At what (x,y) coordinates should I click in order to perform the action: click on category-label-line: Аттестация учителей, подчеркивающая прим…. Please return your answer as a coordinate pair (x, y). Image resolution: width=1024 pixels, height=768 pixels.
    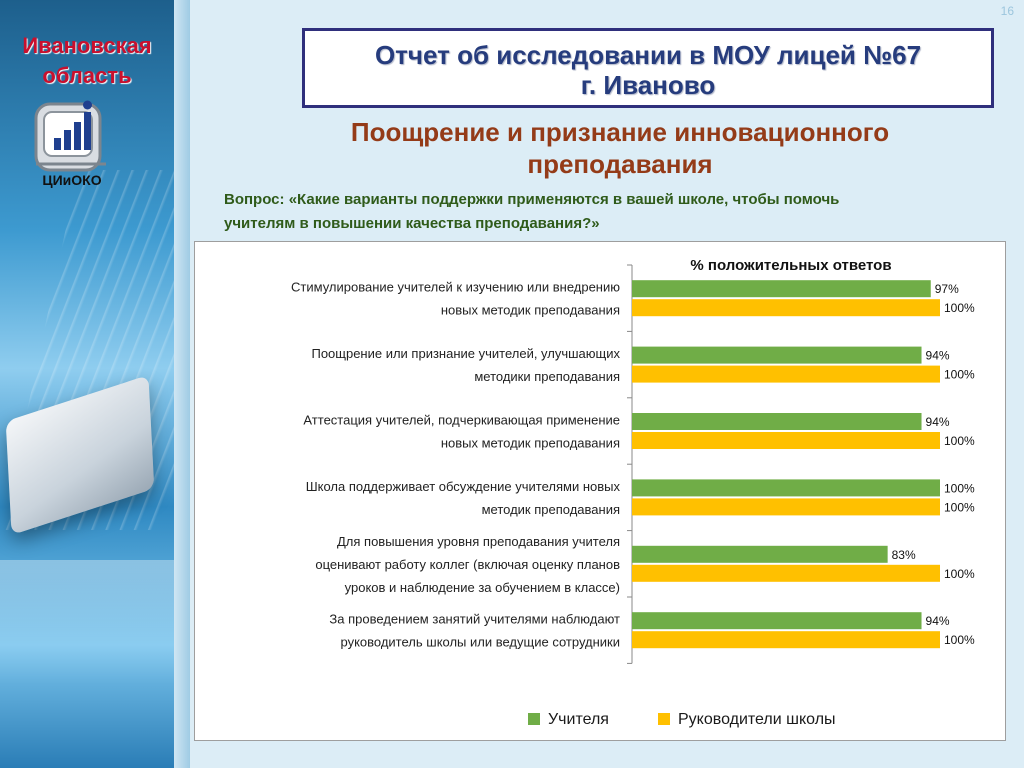
    Looking at the image, I should click on (461, 420).